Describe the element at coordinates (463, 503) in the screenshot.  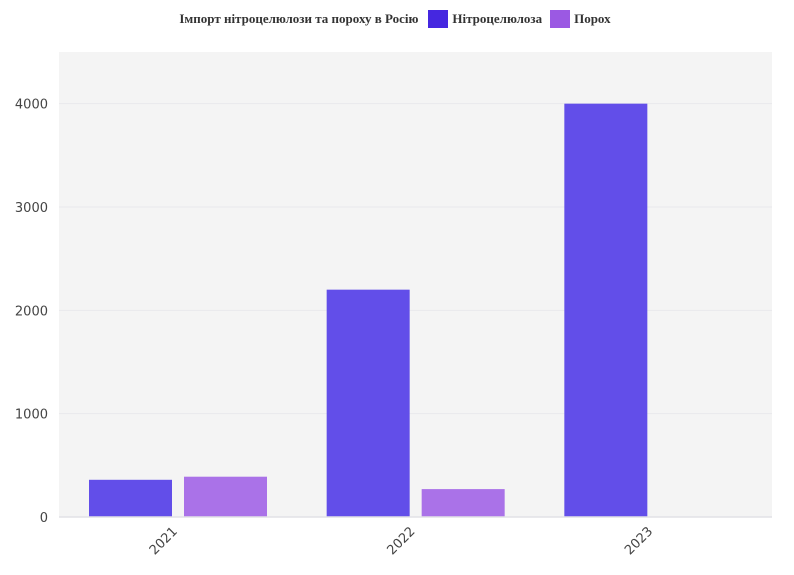
I see `bar-gunpowder-2022` at that location.